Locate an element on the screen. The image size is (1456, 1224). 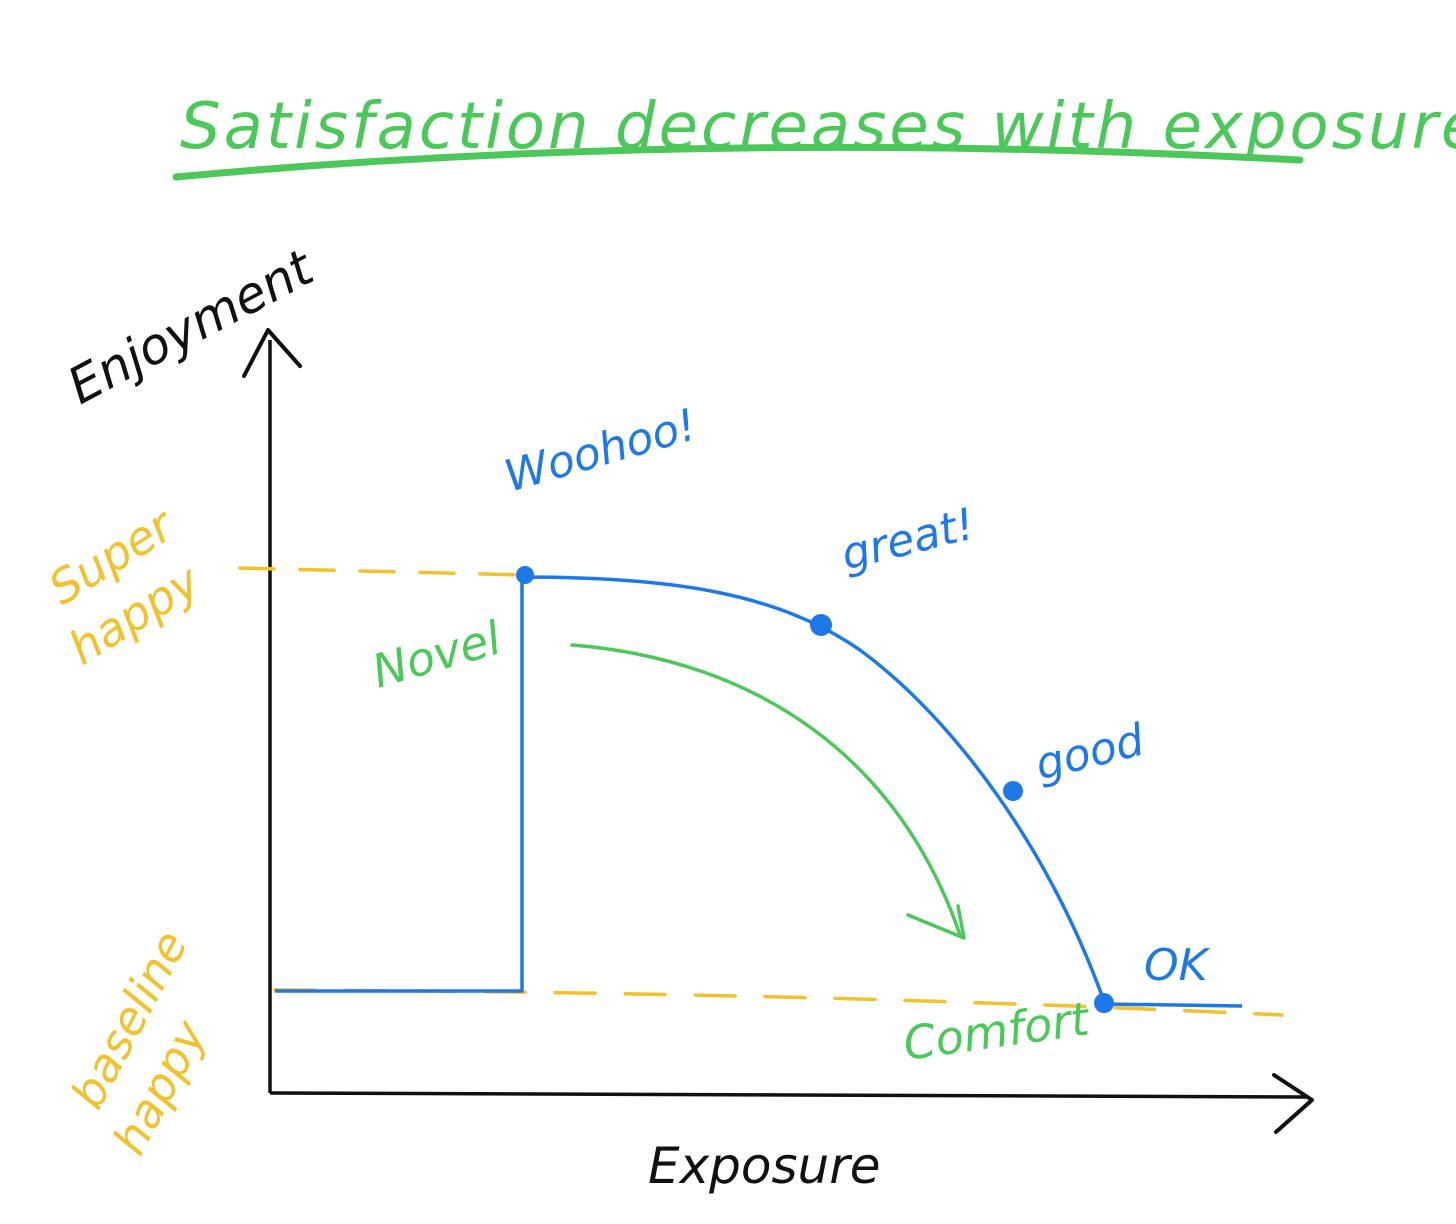
y-axis-arrowhead is located at coordinates (272, 353).